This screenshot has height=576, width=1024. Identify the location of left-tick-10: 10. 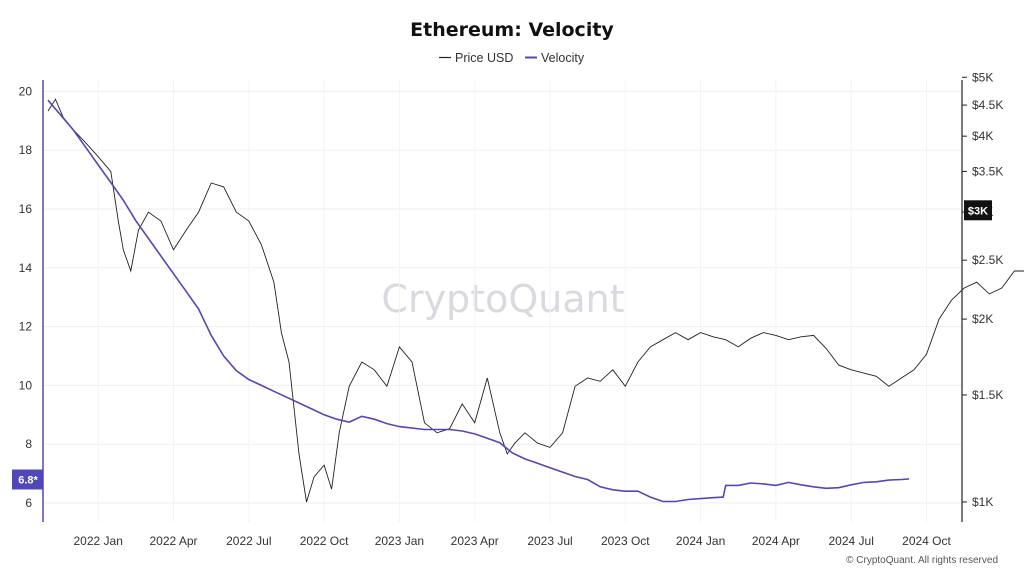
(26, 385).